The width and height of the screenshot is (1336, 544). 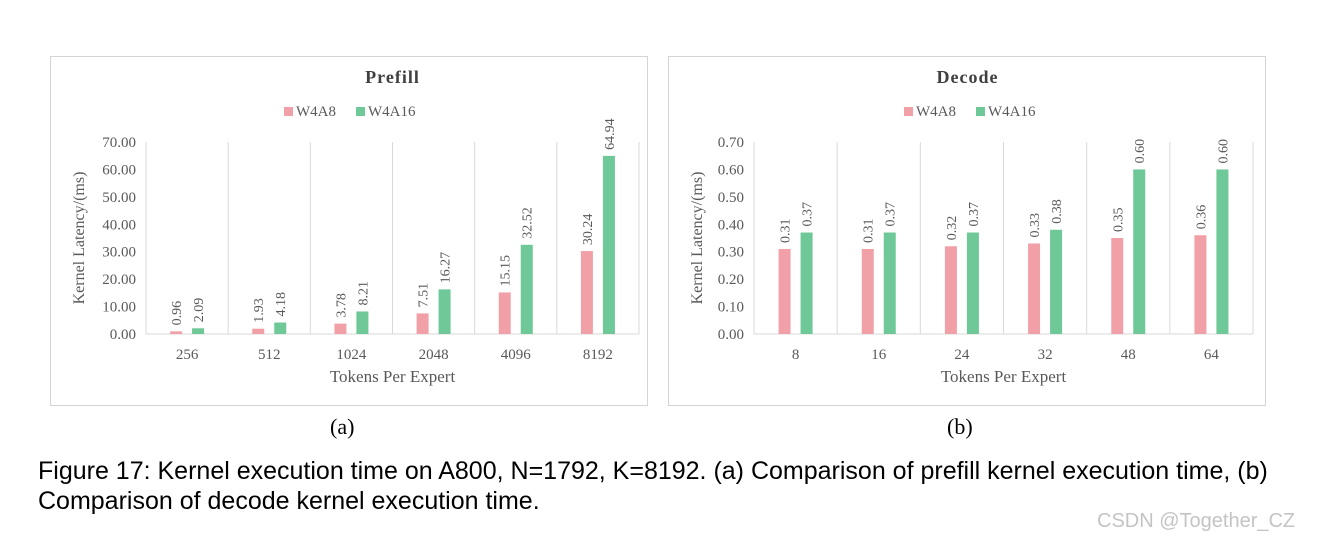 I want to click on prefill-x-axis-label: Tokens Per Expert, so click(x=393, y=376).